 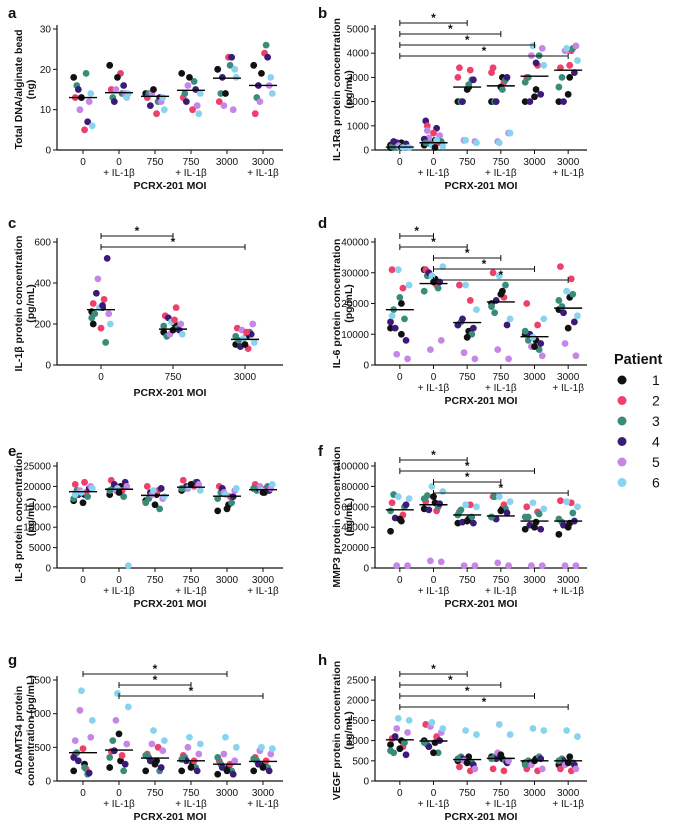 I want to click on y-axis-label: (pg/mL), so click(x=349, y=303).